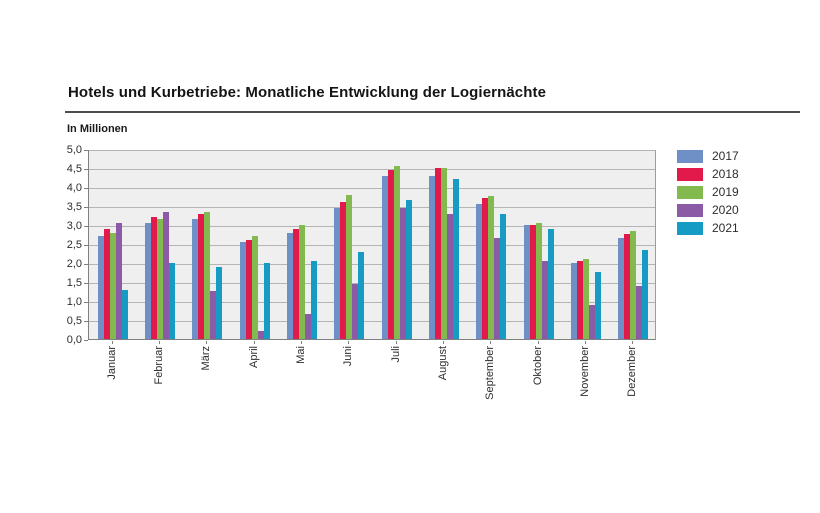 The height and width of the screenshot is (513, 820). I want to click on x-axis-label-text: Oktober, so click(537, 366).